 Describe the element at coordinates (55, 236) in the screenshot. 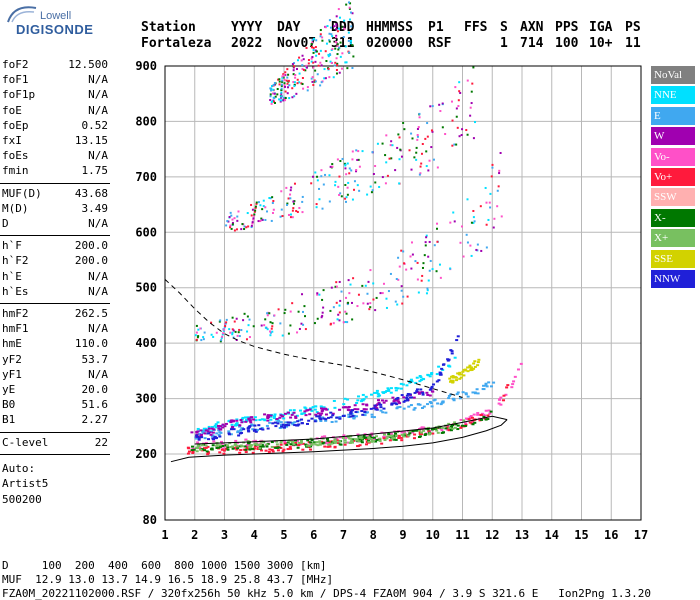

I see `param-separator` at that location.